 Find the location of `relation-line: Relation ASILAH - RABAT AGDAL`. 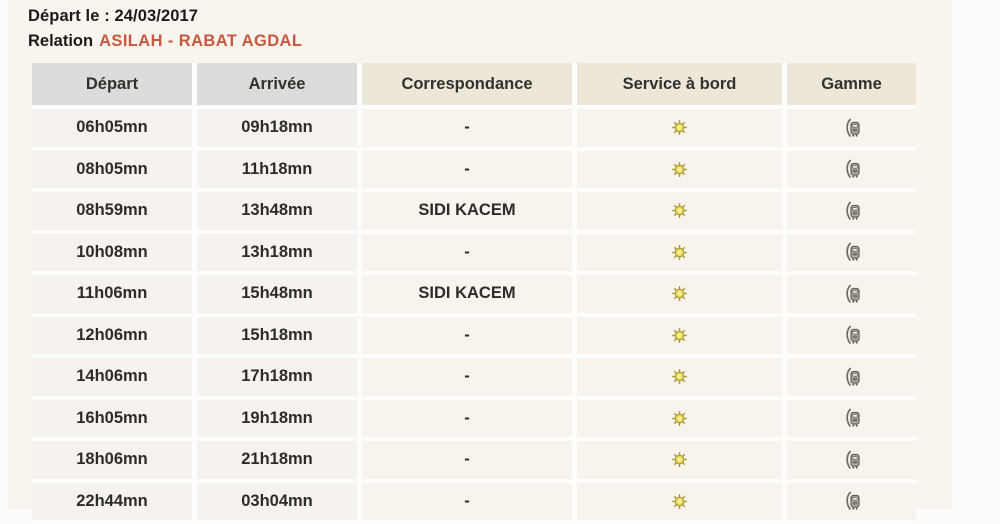

relation-line: Relation ASILAH - RABAT AGDAL is located at coordinates (165, 41).